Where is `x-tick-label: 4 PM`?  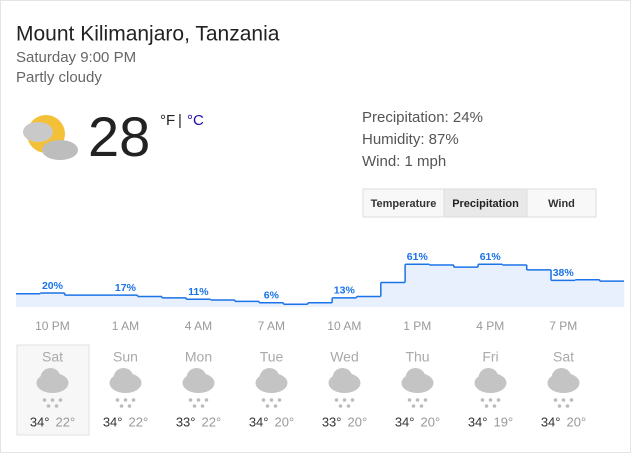 x-tick-label: 4 PM is located at coordinates (490, 326).